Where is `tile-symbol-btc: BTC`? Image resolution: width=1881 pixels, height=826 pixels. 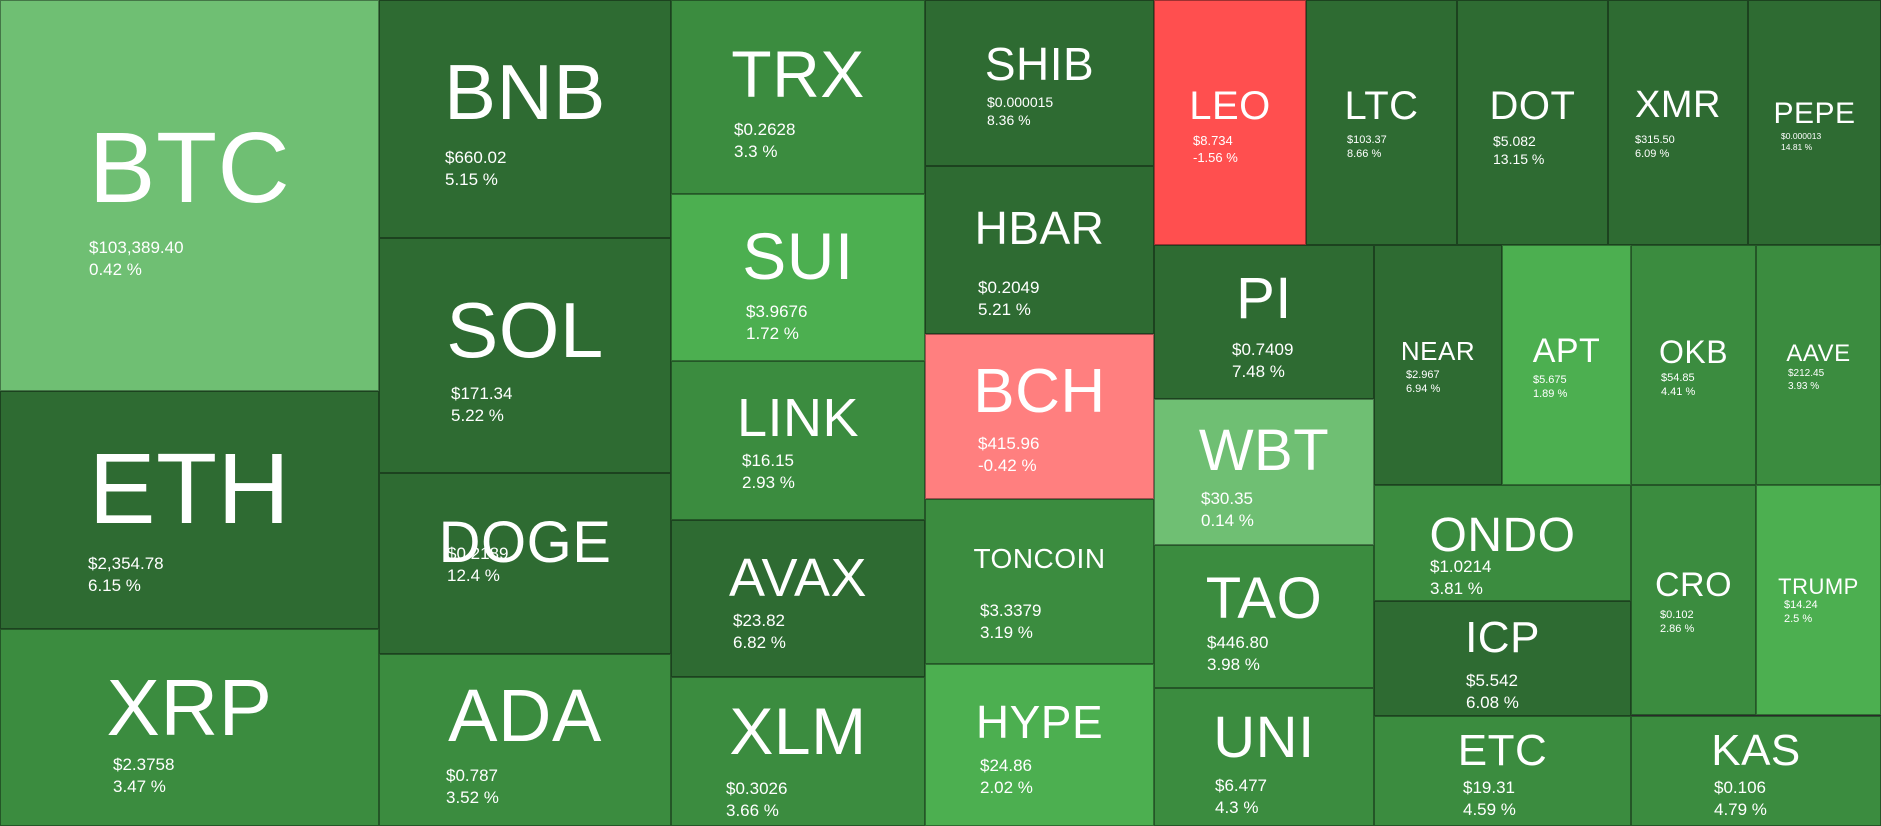
tile-symbol-btc: BTC is located at coordinates (189, 168).